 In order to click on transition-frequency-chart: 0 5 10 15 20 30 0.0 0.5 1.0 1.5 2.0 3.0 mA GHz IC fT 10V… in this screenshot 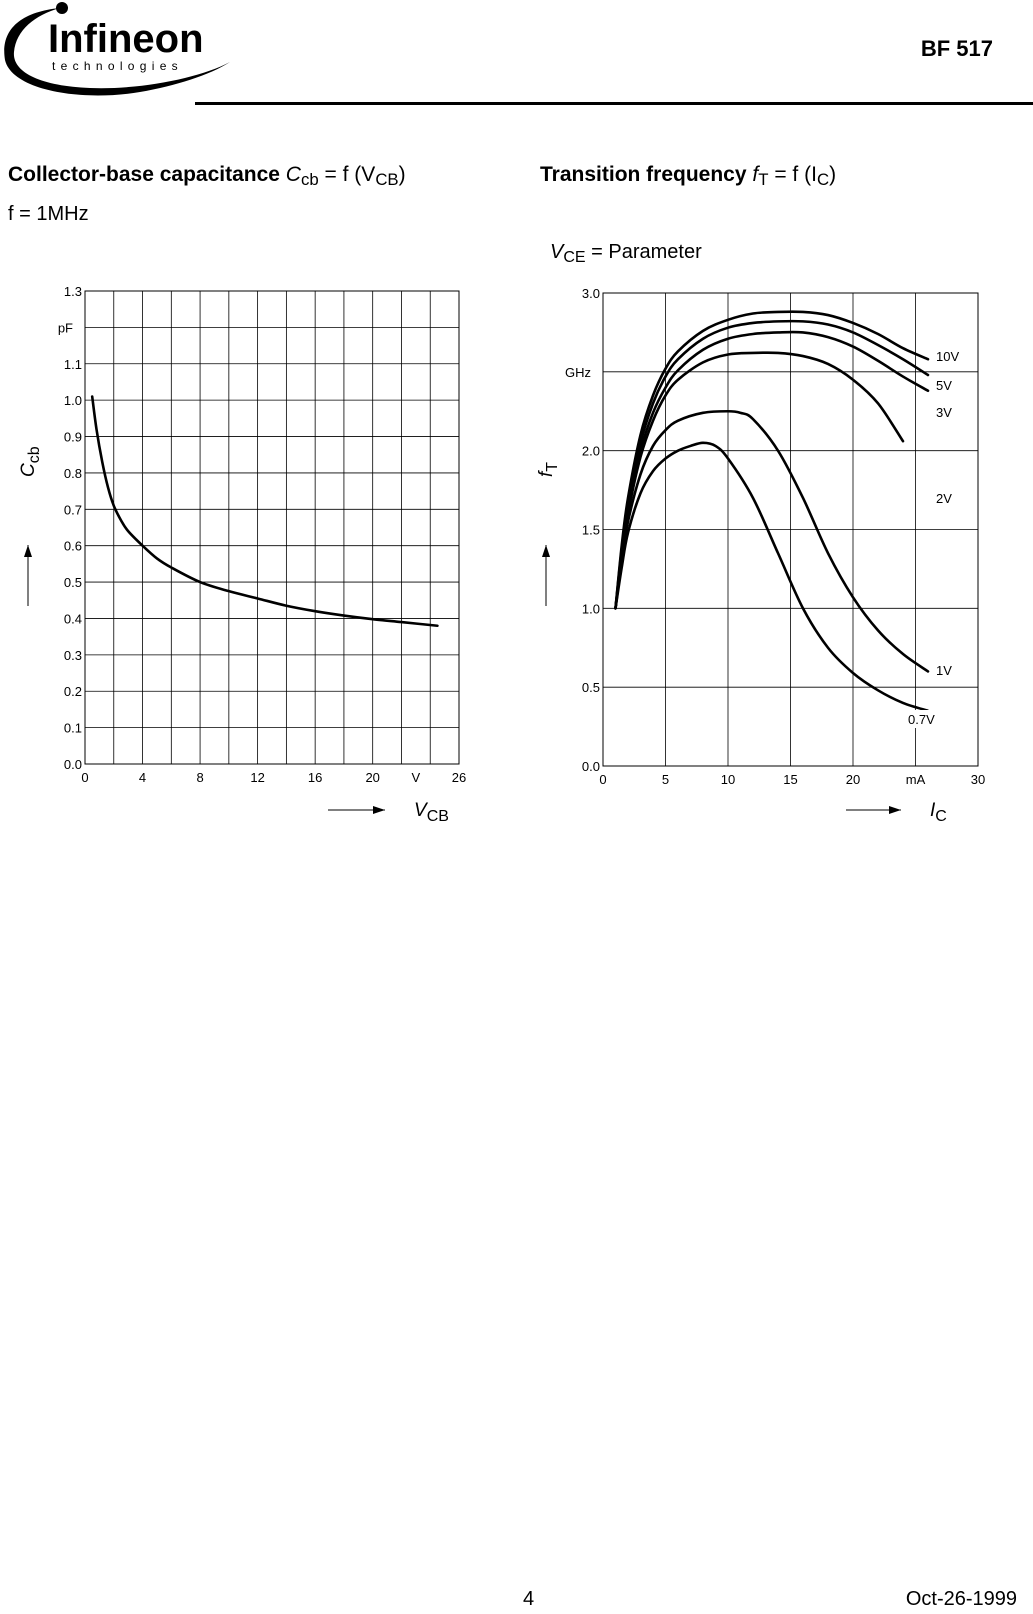, I will do `click(760, 555)`.